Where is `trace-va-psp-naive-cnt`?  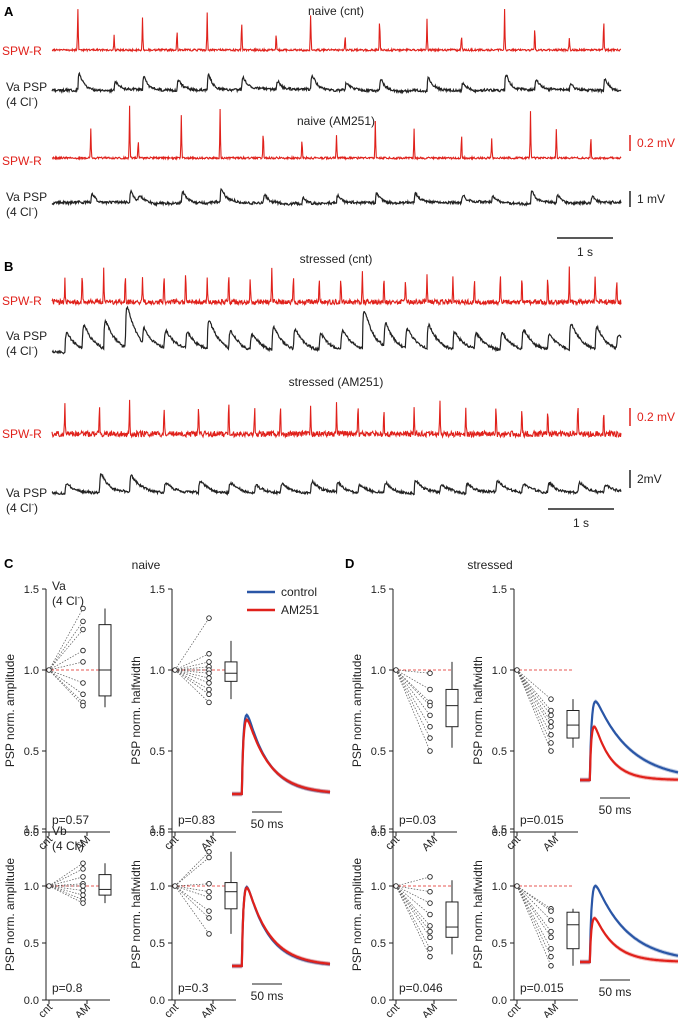
trace-va-psp-naive-cnt is located at coordinates (336, 83).